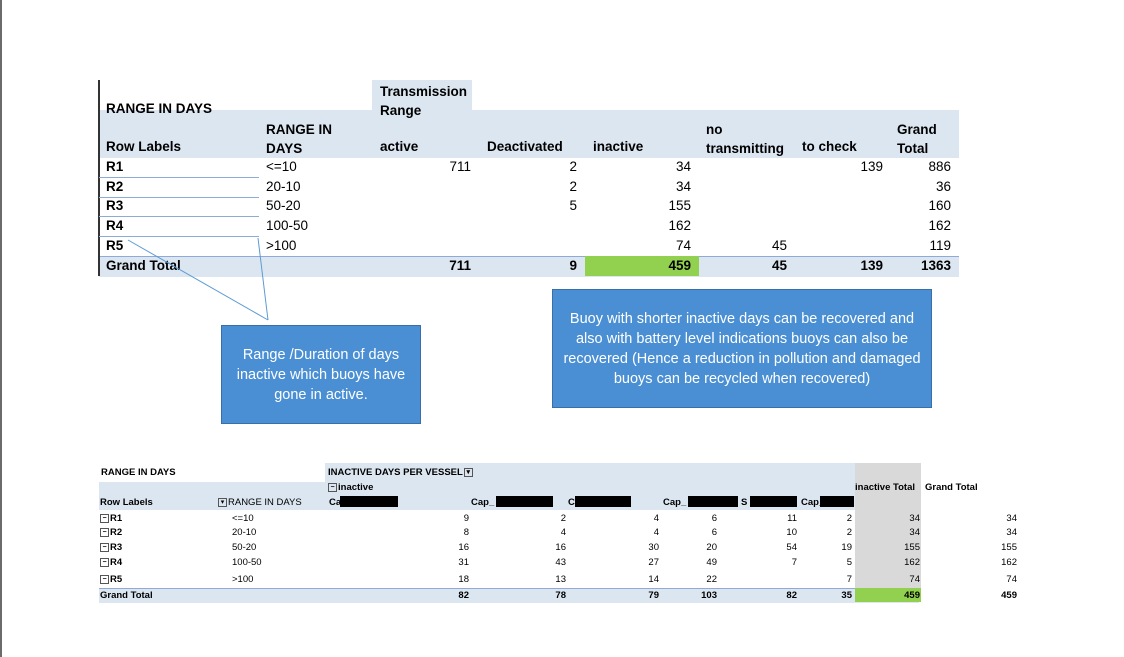  Describe the element at coordinates (463, 579) in the screenshot. I see `table-cell: 18` at that location.